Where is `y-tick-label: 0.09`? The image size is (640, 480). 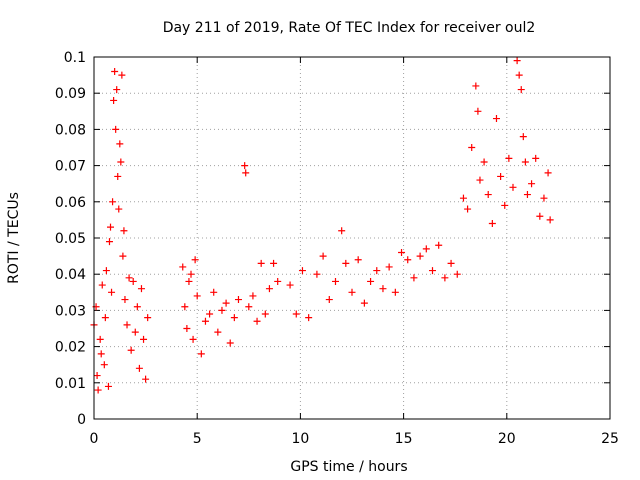
y-tick-label: 0.09 is located at coordinates (70, 94).